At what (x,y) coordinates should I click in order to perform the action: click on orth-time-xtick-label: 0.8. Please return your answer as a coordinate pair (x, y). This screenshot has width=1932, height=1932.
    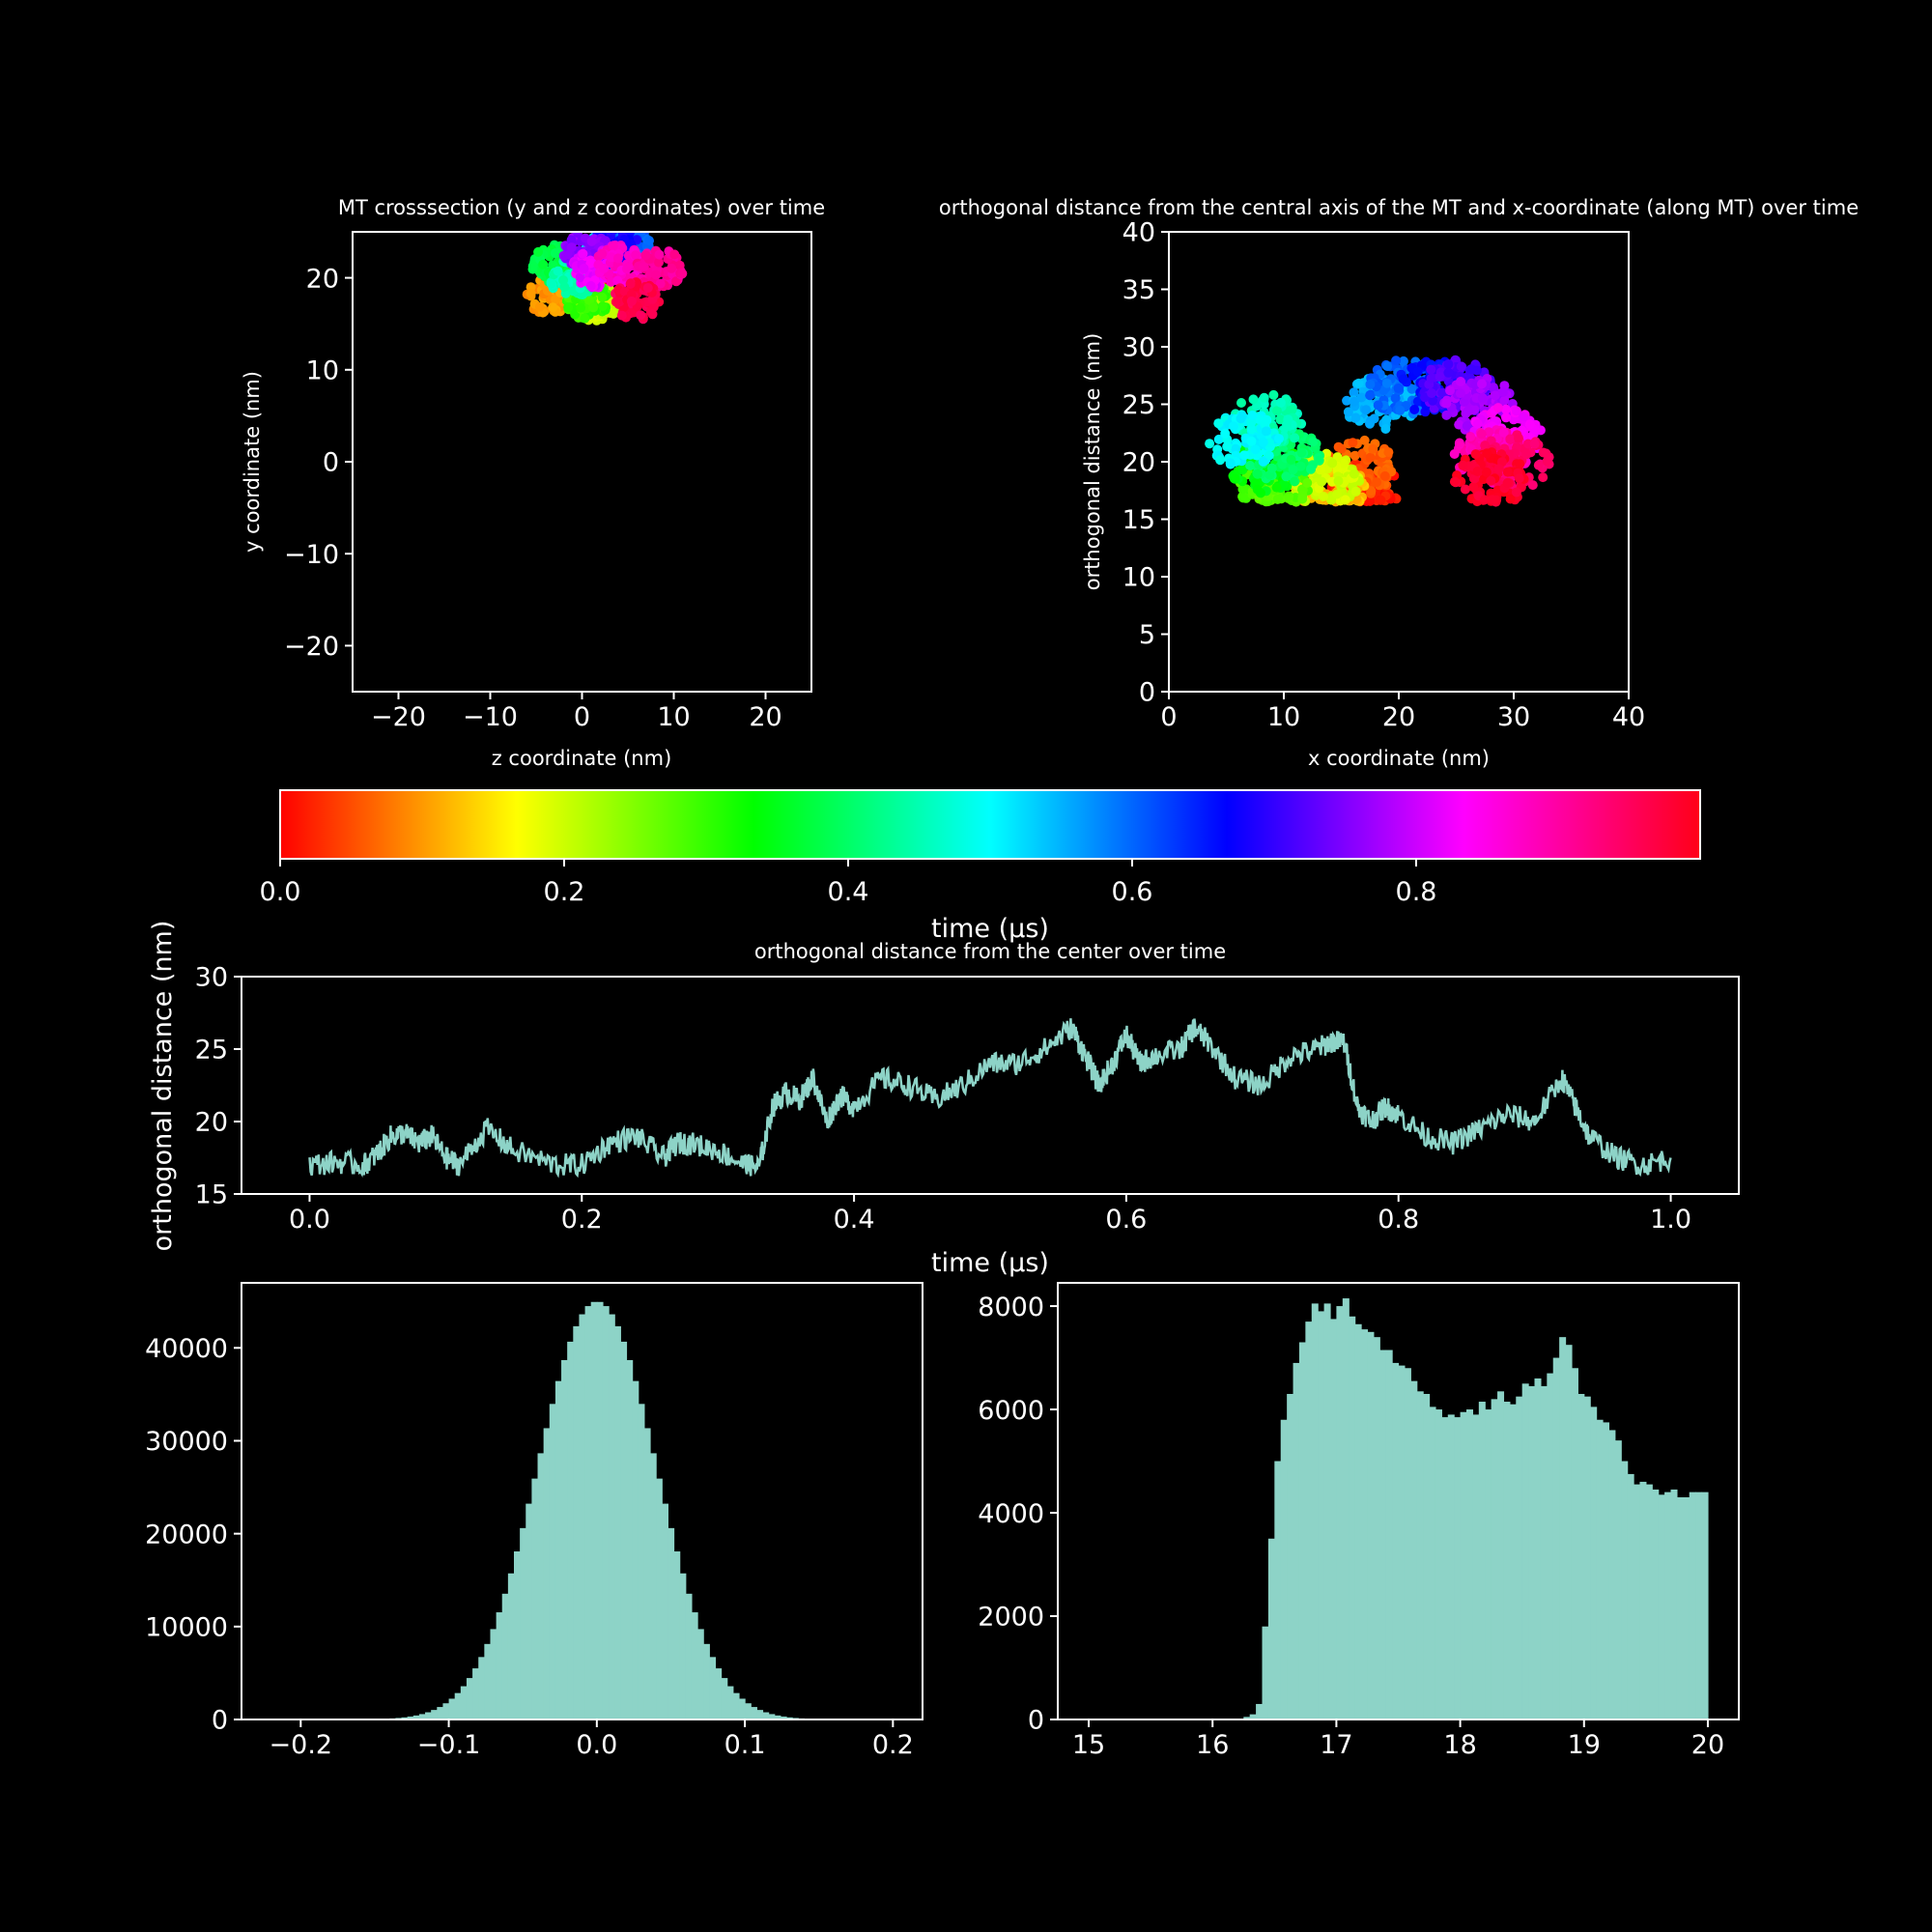
    Looking at the image, I should click on (1398, 1220).